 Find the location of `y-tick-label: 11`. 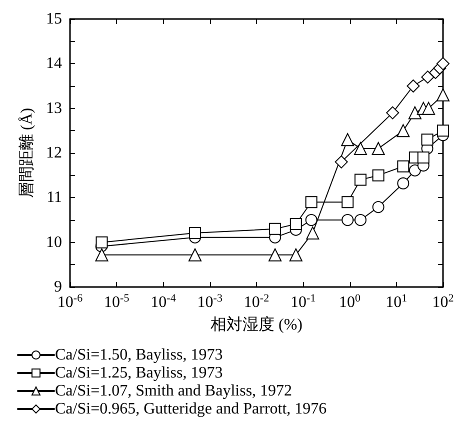

y-tick-label: 11 is located at coordinates (54, 197).